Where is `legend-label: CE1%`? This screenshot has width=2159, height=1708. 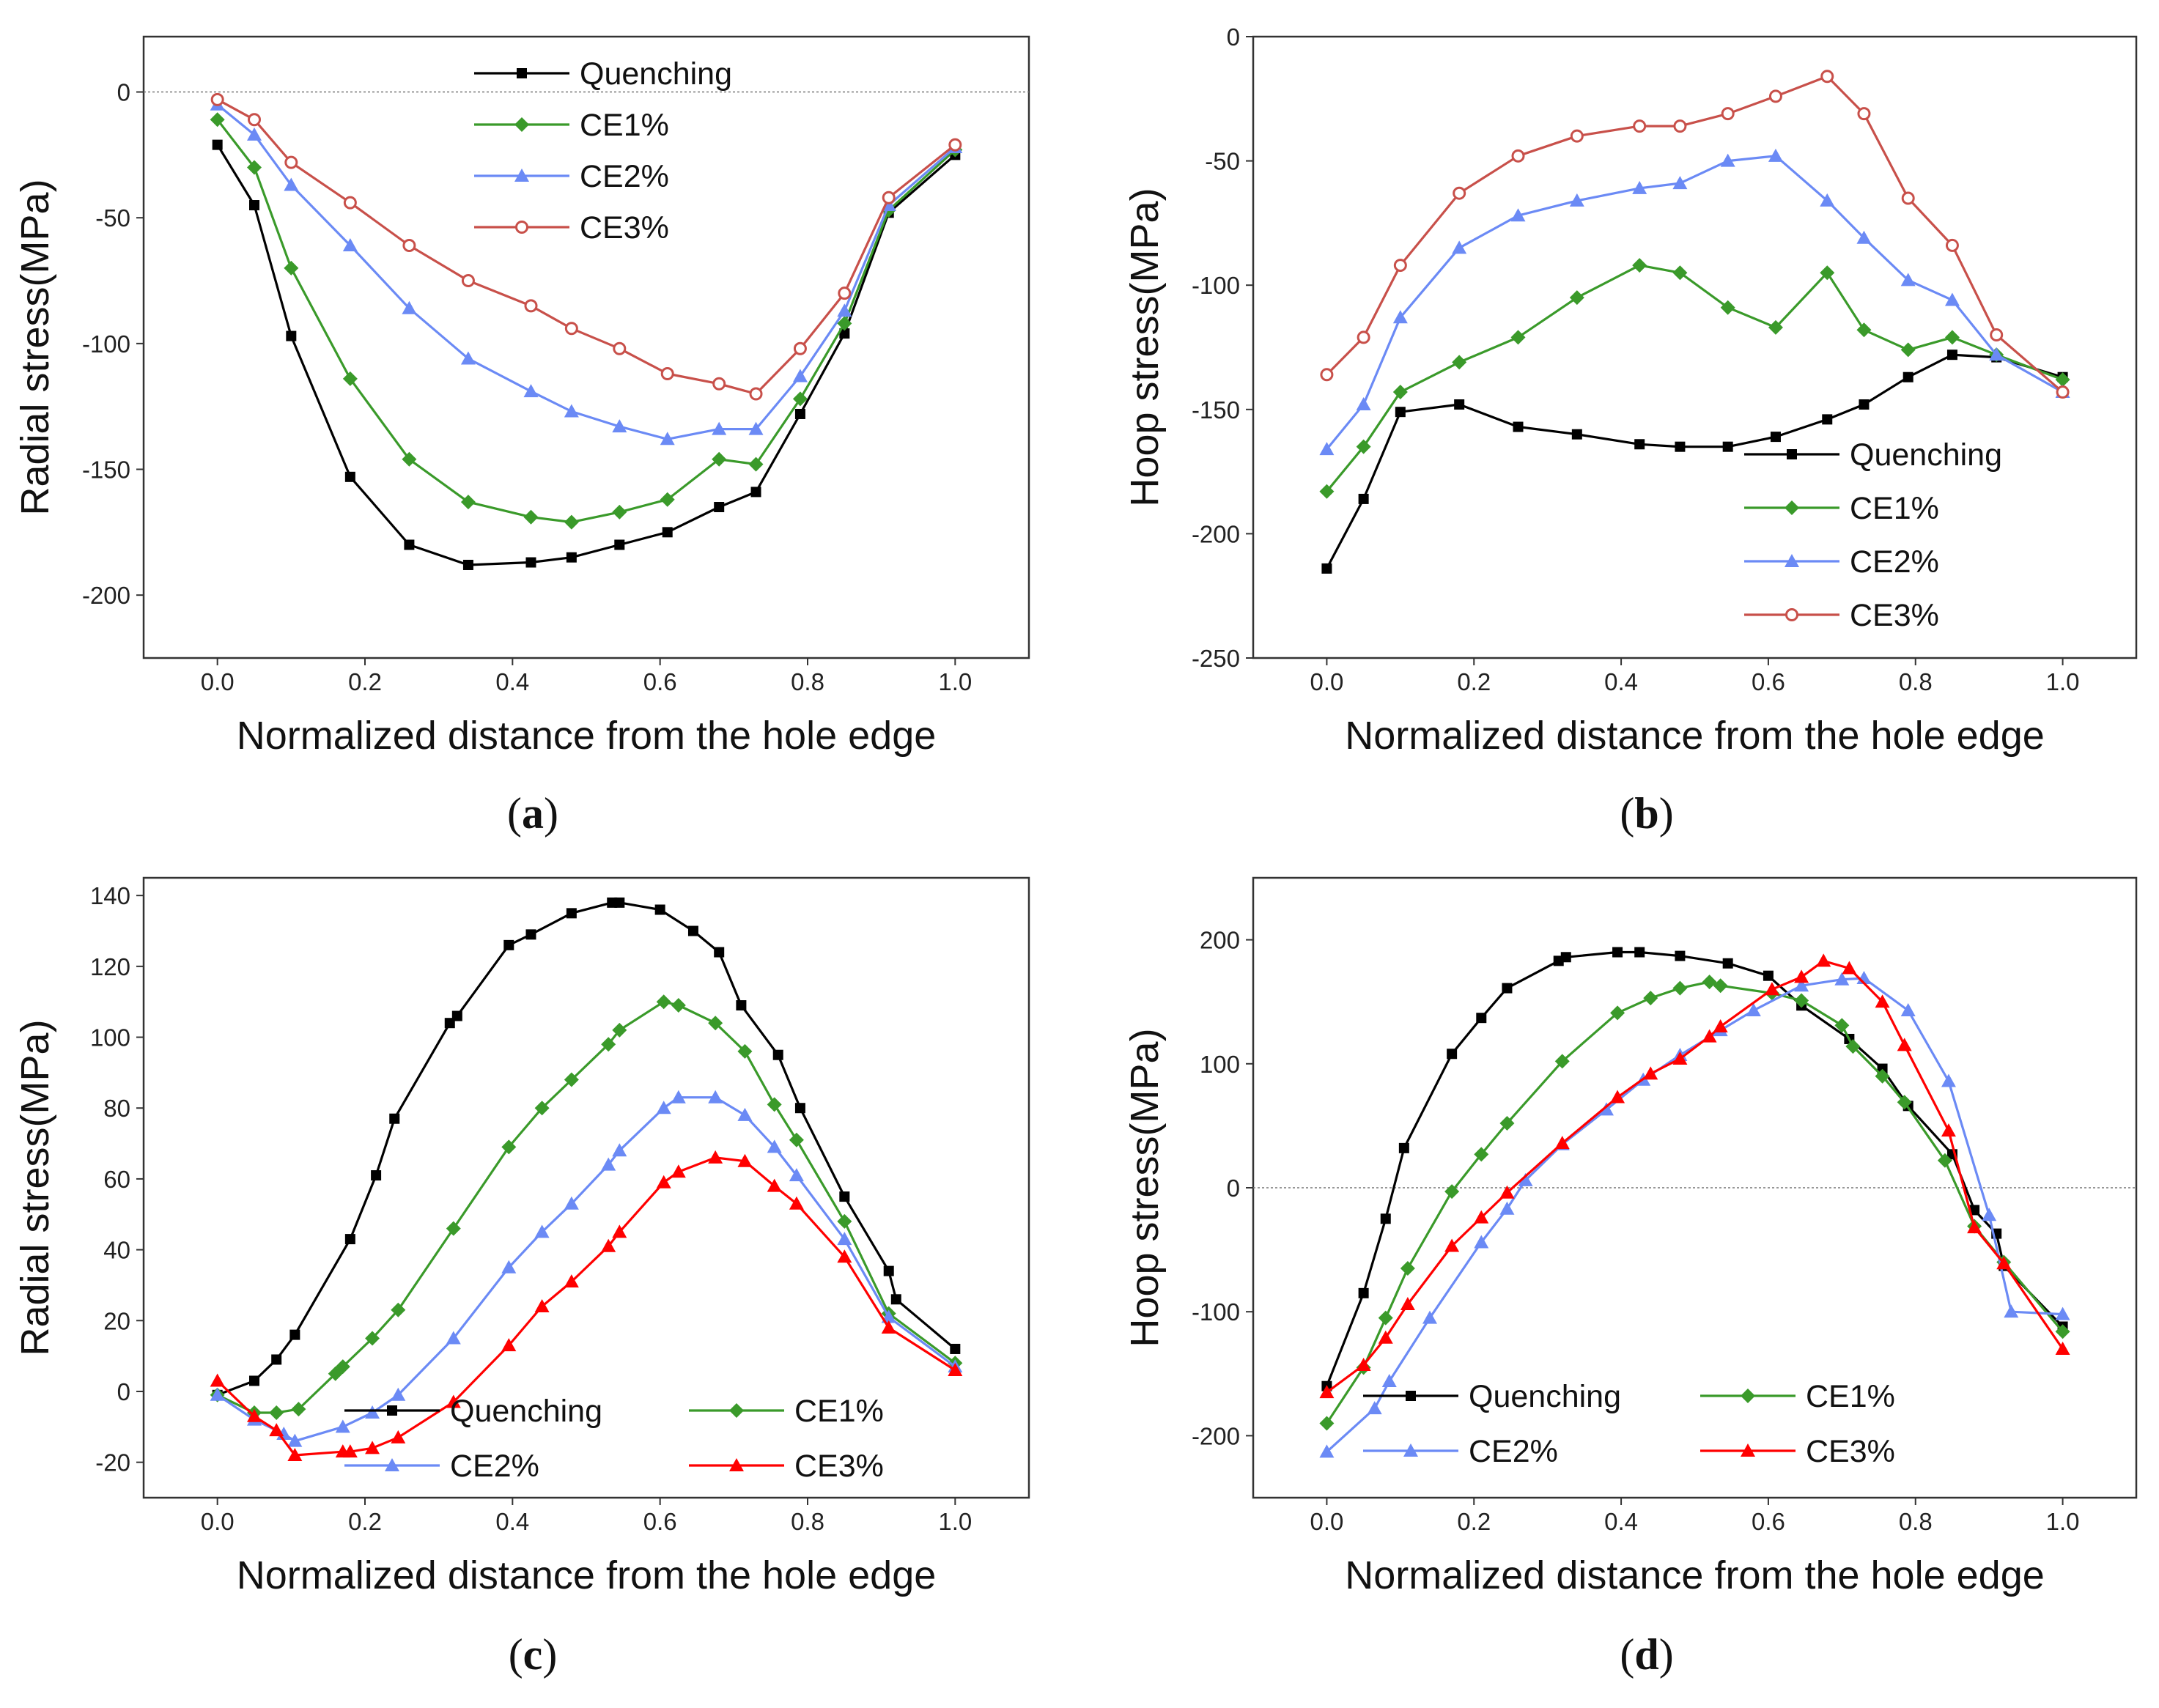 legend-label: CE1% is located at coordinates (839, 1411).